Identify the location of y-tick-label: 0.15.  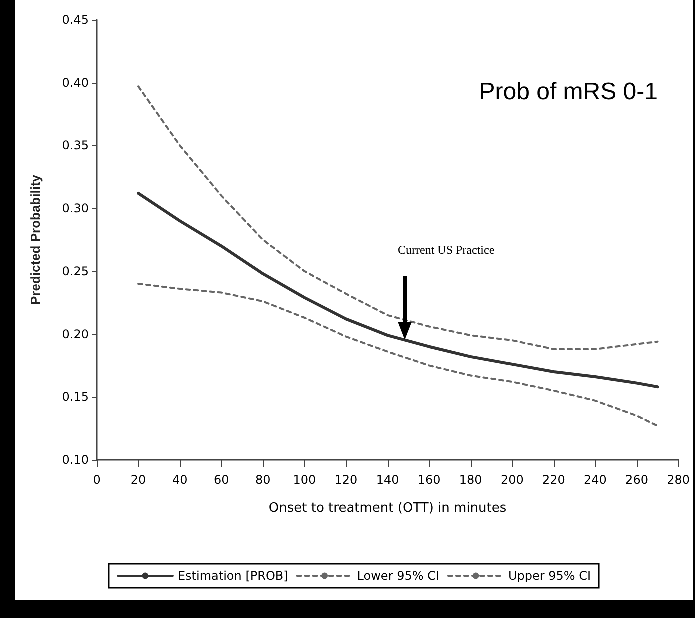
(75, 397).